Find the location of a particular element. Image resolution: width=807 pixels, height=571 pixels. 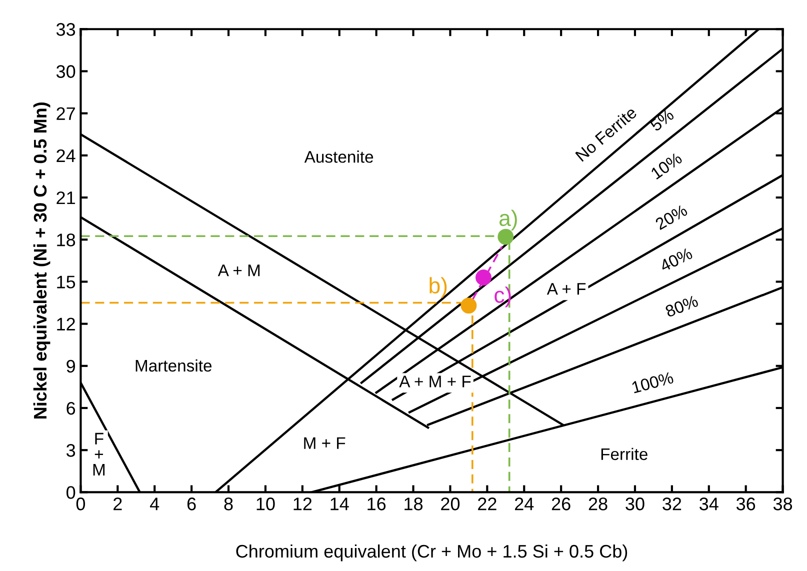

y-tick-label: 18 is located at coordinates (66, 240).